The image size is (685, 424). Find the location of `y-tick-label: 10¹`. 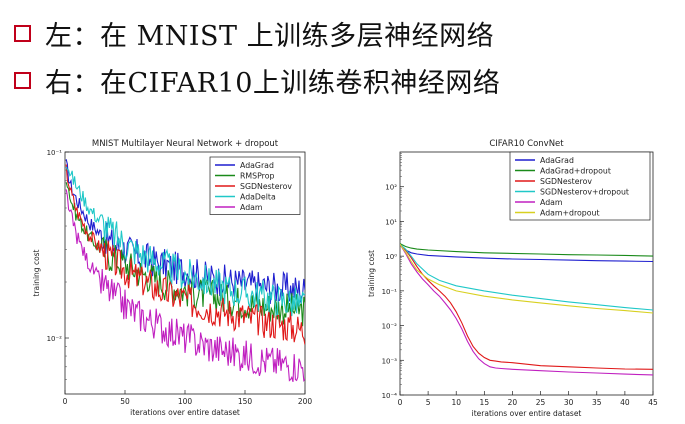

y-tick-label: 10¹ is located at coordinates (391, 222).